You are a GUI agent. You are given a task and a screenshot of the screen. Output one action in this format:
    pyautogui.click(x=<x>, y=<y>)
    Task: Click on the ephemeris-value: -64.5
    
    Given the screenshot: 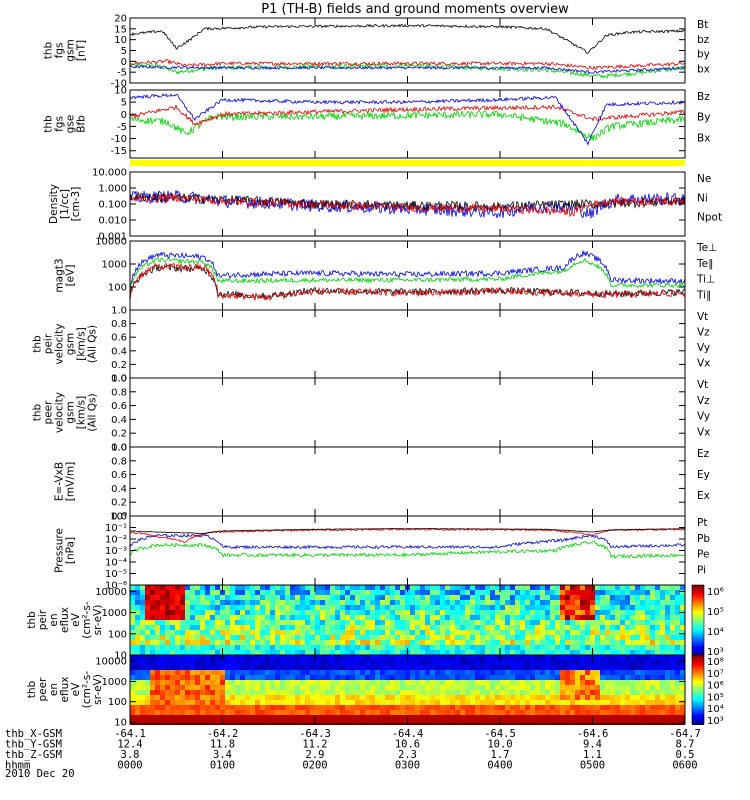 What is the action you would take?
    pyautogui.click(x=500, y=734)
    